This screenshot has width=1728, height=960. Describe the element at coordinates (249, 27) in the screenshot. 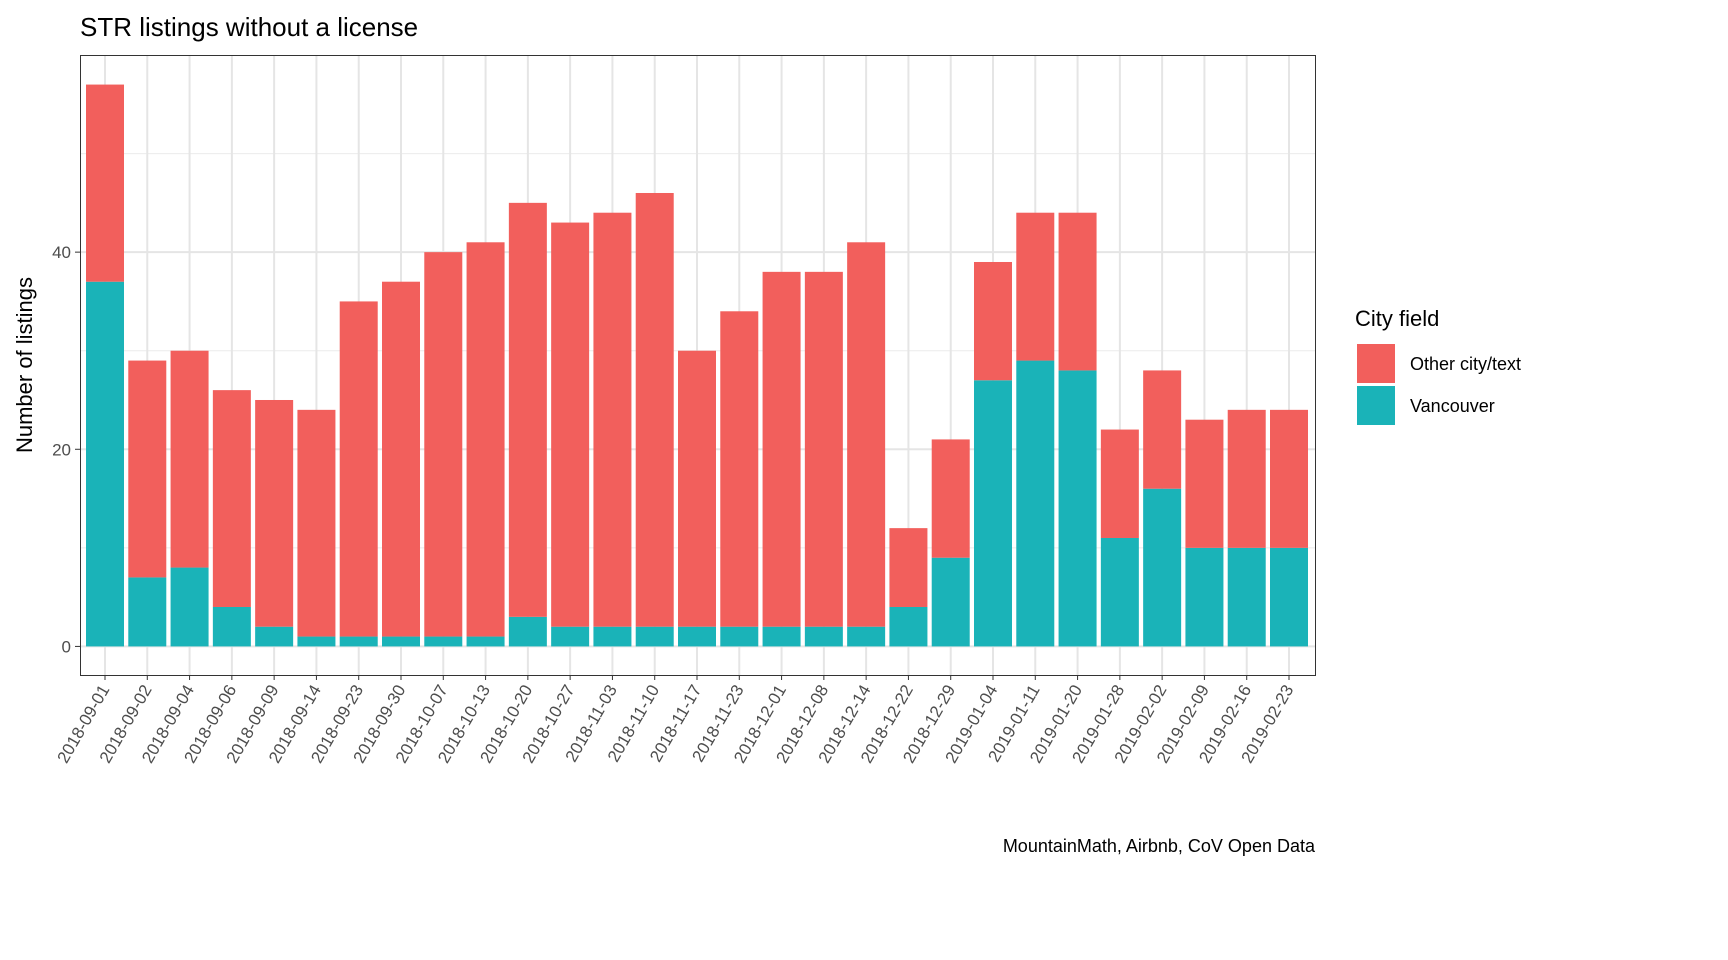

I see `chart-title: STR listings without a license` at that location.